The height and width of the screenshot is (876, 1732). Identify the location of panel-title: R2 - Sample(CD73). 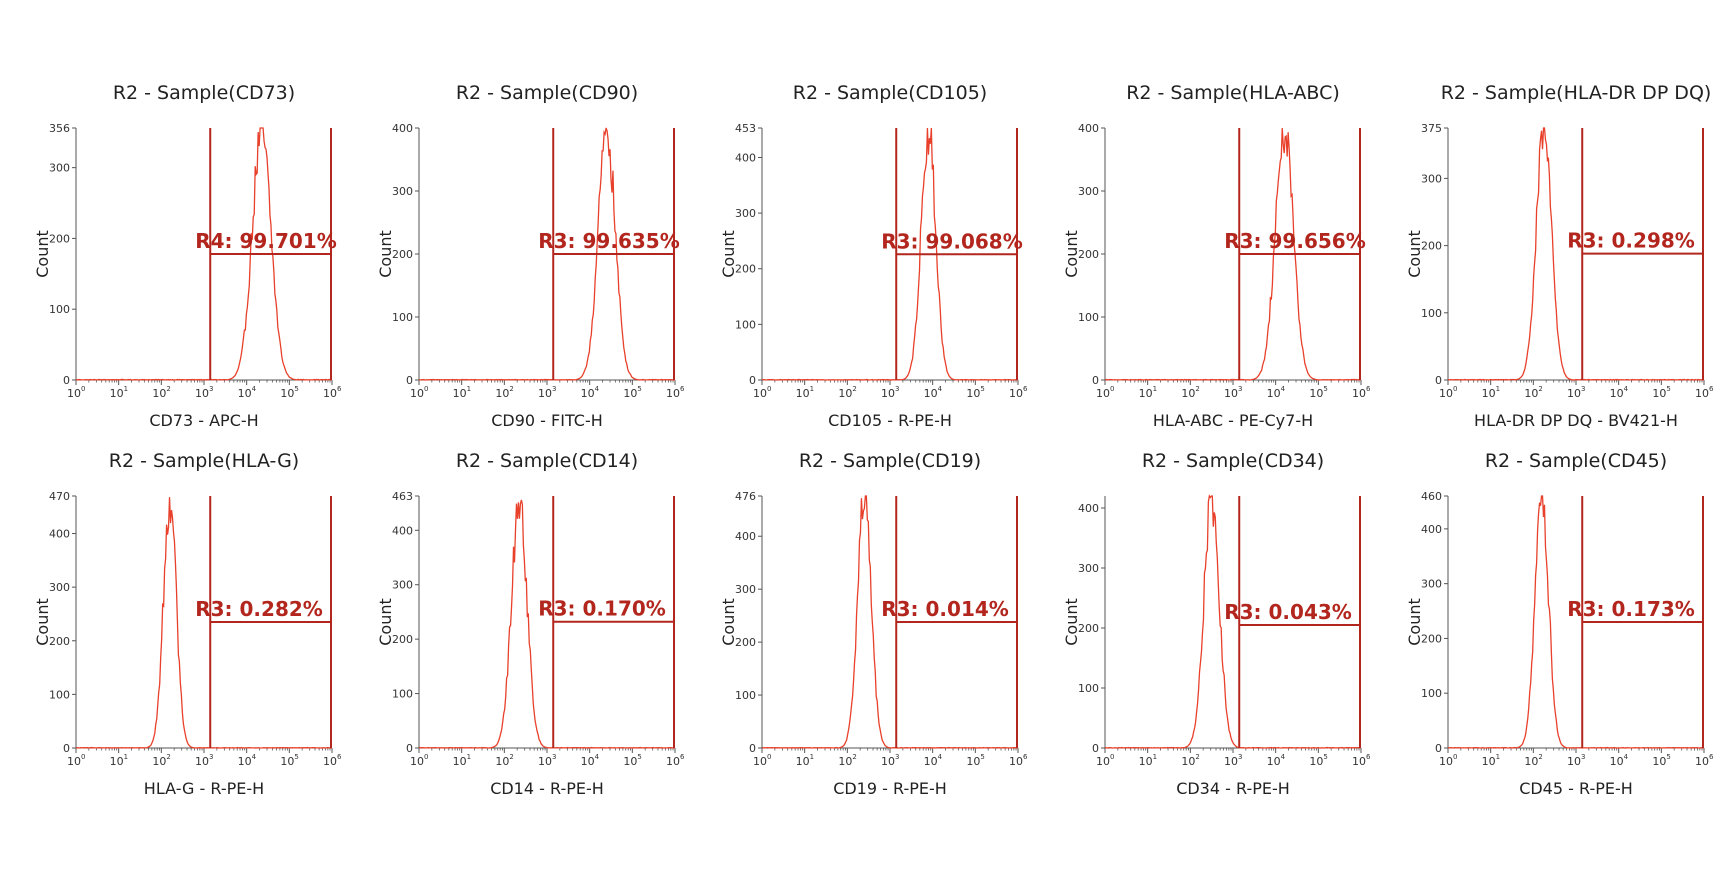
(204, 93).